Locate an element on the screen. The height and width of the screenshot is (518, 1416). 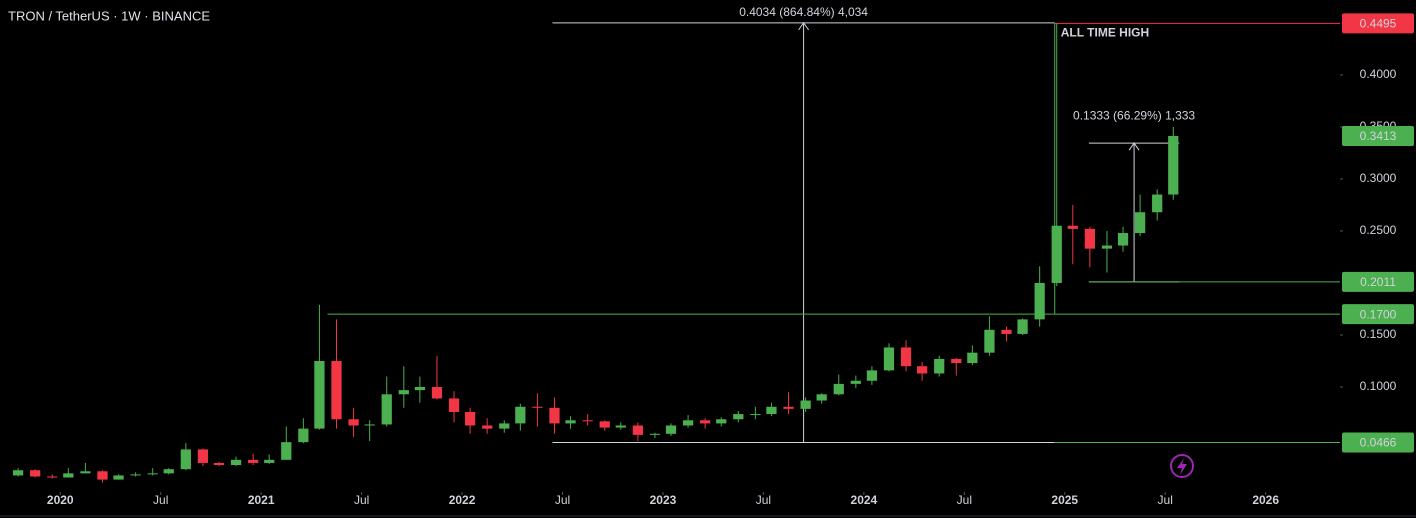
lightning-icon is located at coordinates (1182, 466).